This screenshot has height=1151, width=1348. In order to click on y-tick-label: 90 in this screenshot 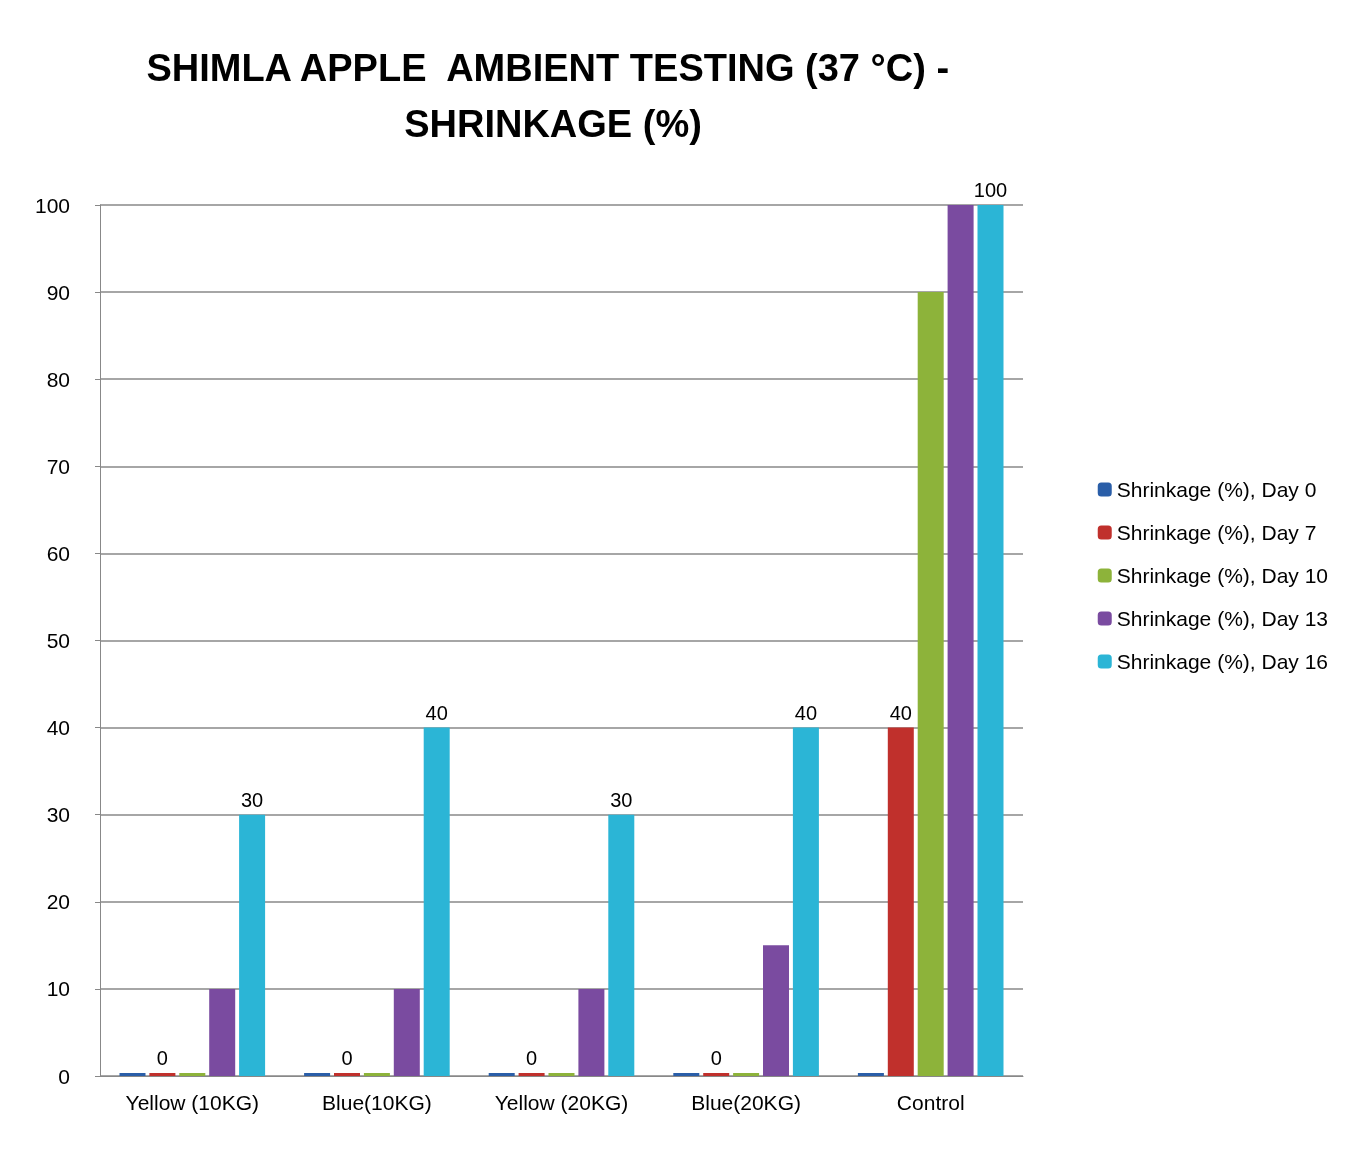, I will do `click(58, 292)`.